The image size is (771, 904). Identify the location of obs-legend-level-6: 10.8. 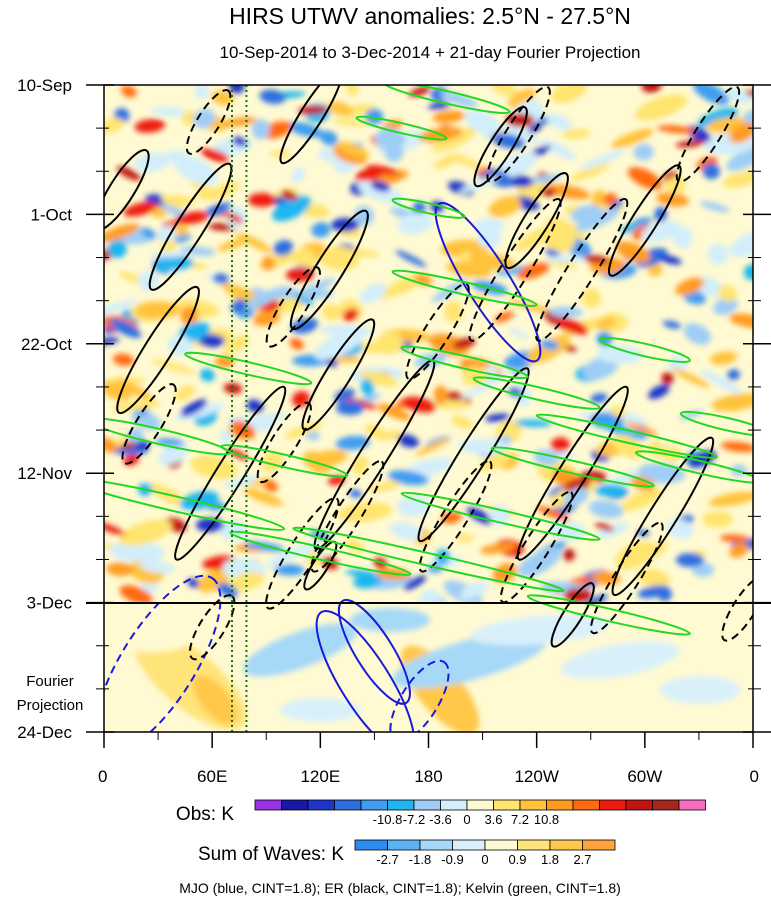
(546, 819).